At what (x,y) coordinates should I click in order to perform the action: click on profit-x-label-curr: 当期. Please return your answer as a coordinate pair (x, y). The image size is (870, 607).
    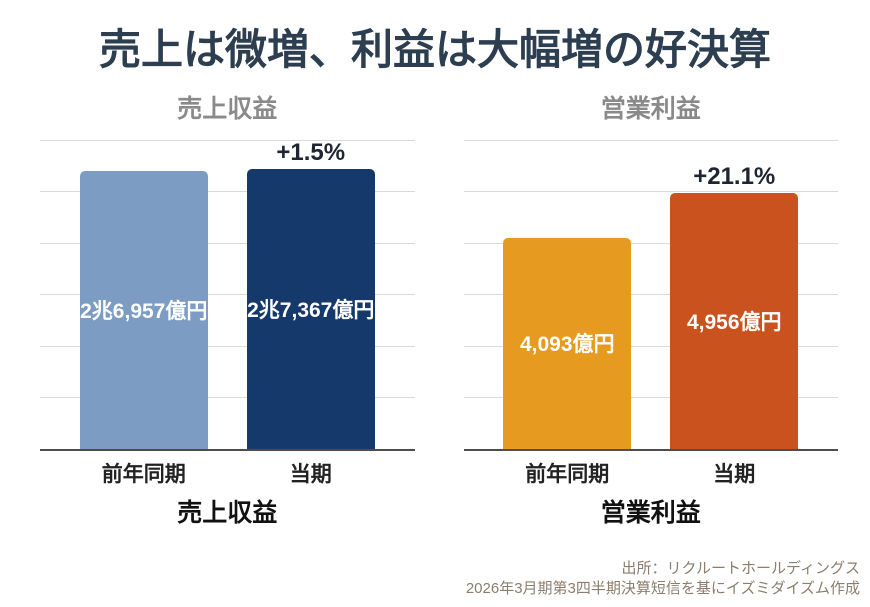
    Looking at the image, I should click on (734, 474).